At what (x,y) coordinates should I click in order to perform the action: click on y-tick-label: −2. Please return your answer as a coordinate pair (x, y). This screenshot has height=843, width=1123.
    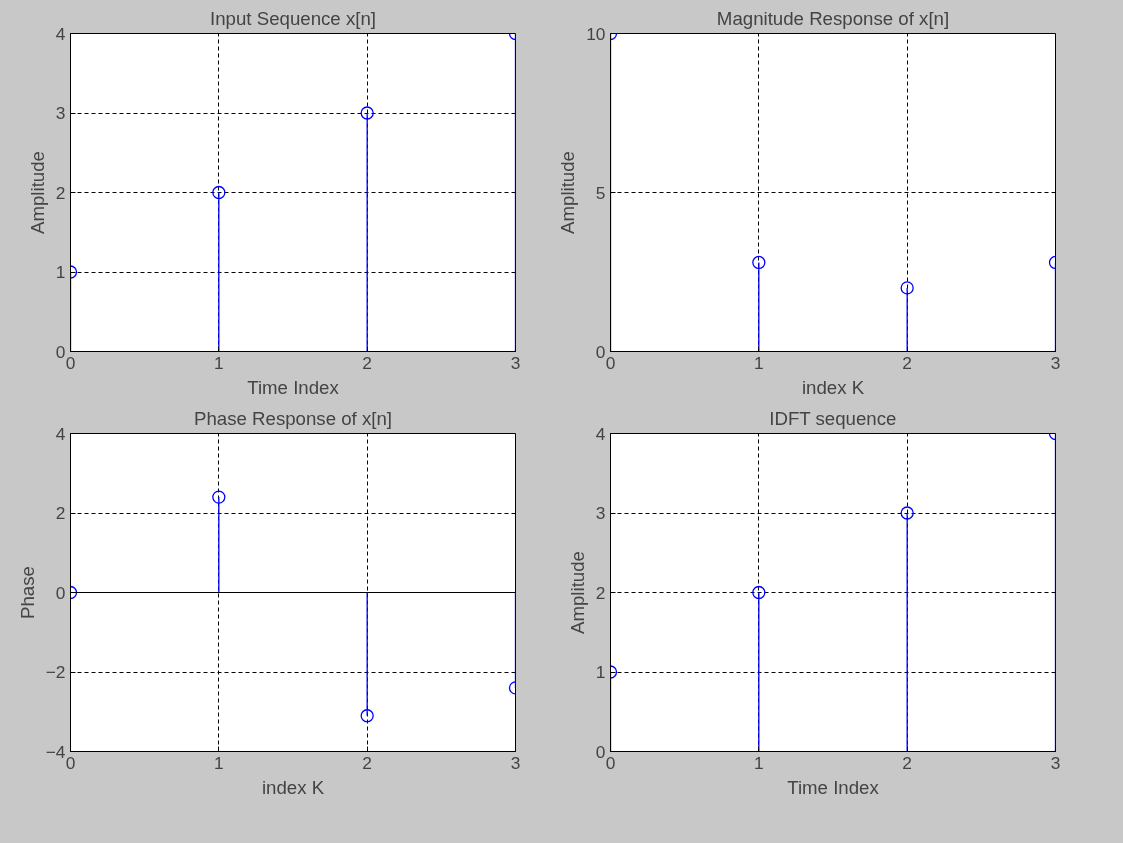
    Looking at the image, I should click on (55, 672).